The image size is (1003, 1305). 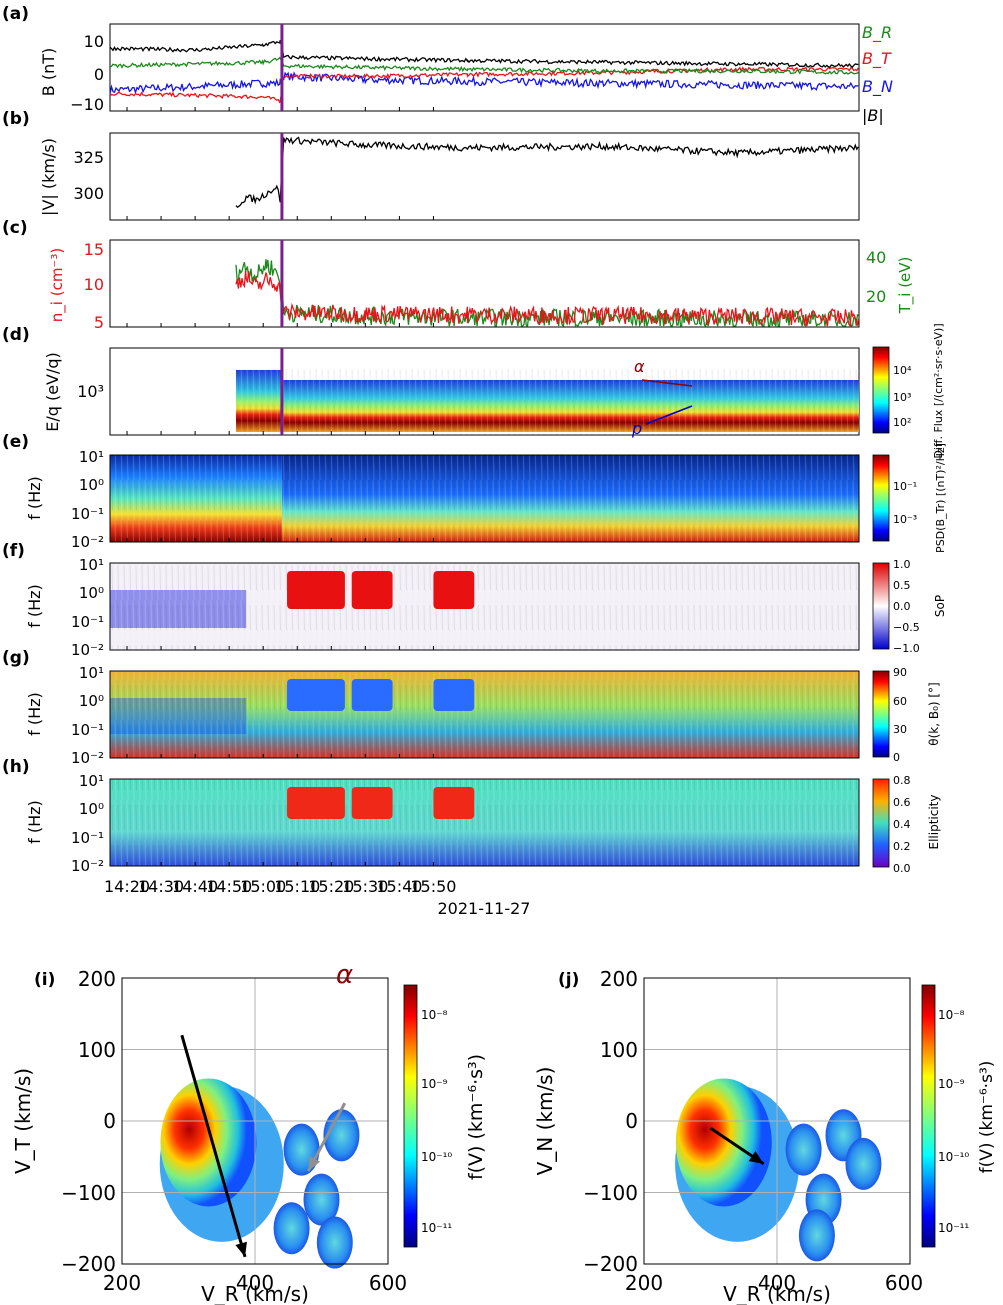 I want to click on axes-i, so click(x=255, y=1121).